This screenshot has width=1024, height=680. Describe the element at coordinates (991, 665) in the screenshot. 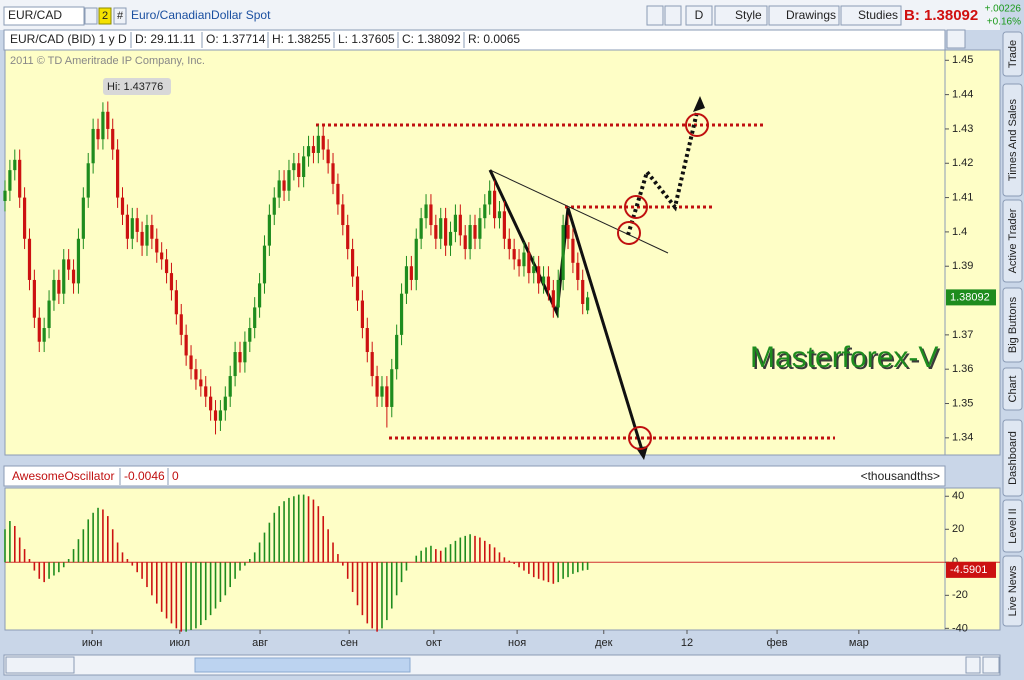

I see `expand` at that location.